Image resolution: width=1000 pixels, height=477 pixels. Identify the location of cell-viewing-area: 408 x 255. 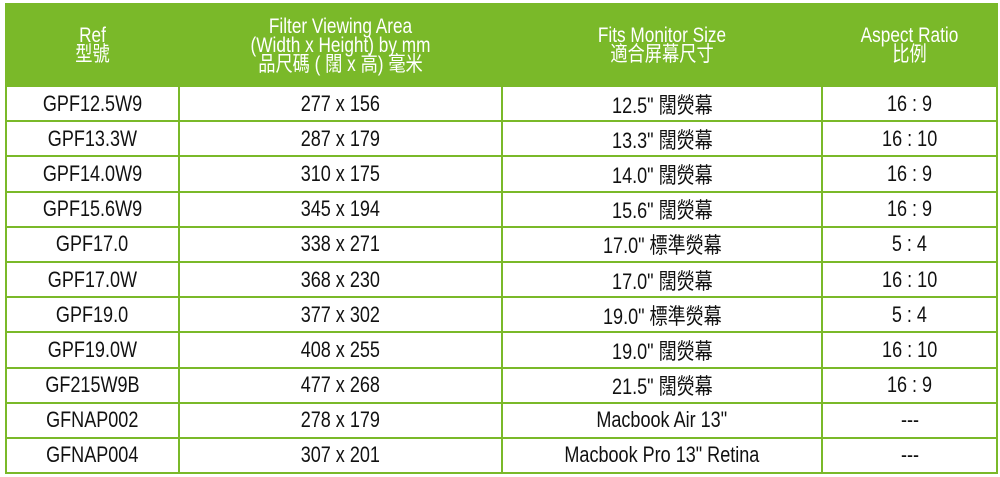
(340, 350).